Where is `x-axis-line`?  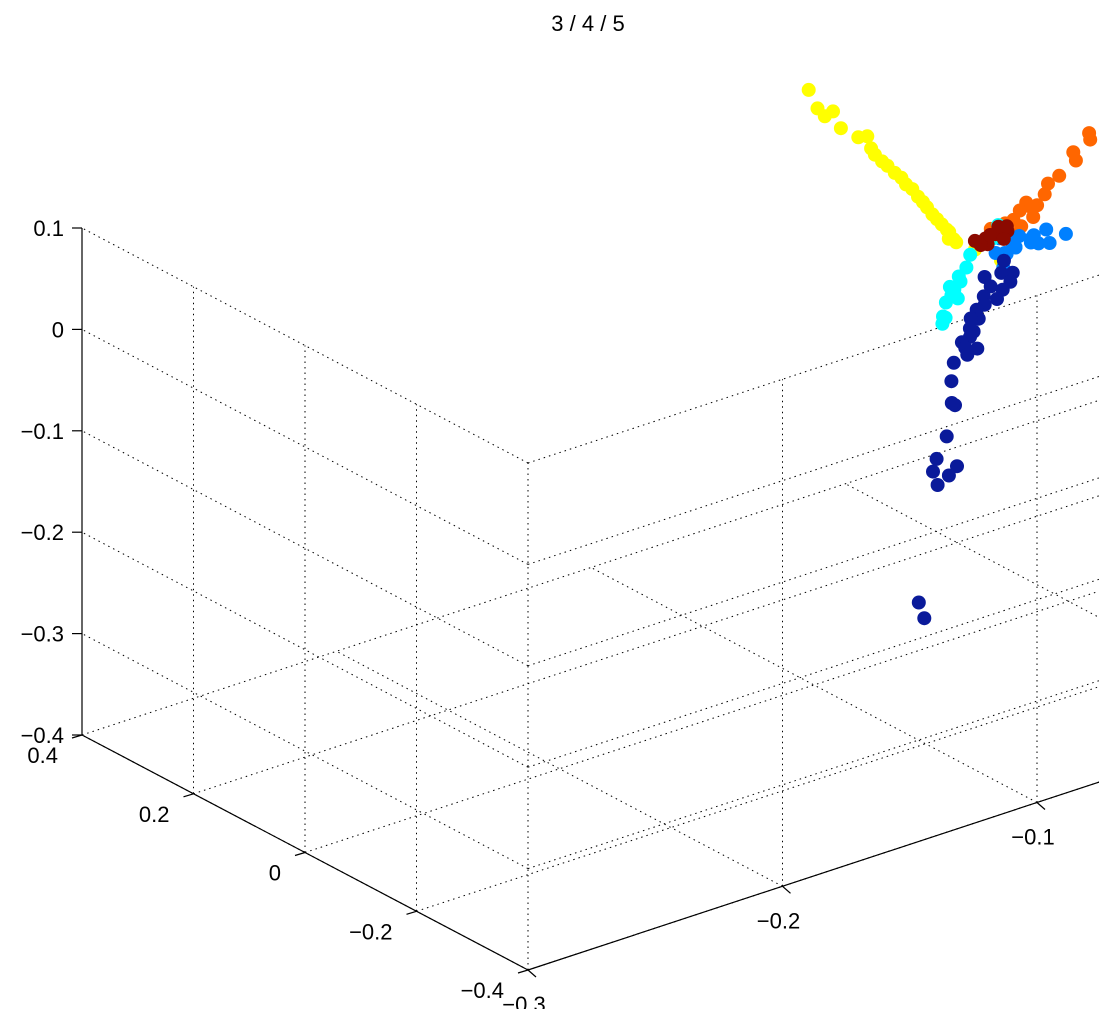 x-axis-line is located at coordinates (813, 876).